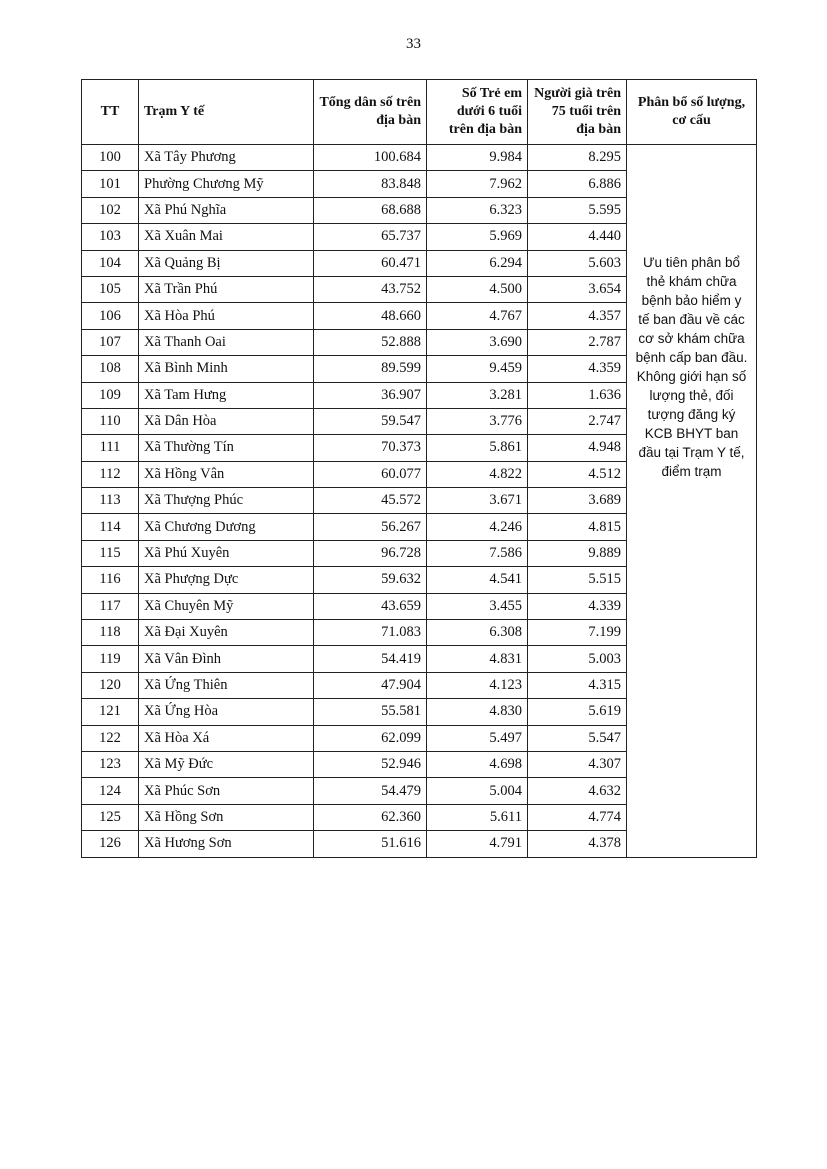  Describe the element at coordinates (370, 263) in the screenshot. I see `cell-population: 60.471` at that location.